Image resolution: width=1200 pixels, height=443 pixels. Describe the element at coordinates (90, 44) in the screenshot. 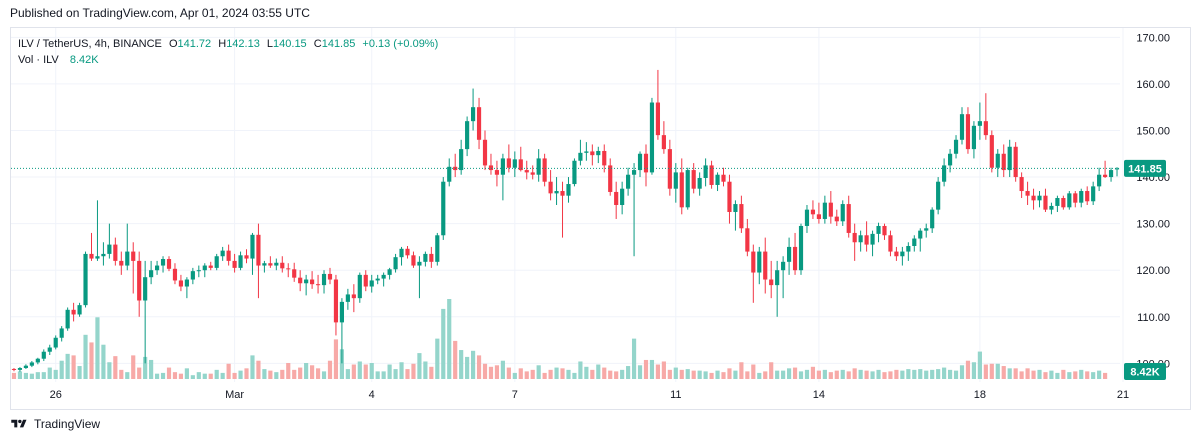

I see `symbol-label: ILV / TetherUS, 4h, BINANCE` at that location.